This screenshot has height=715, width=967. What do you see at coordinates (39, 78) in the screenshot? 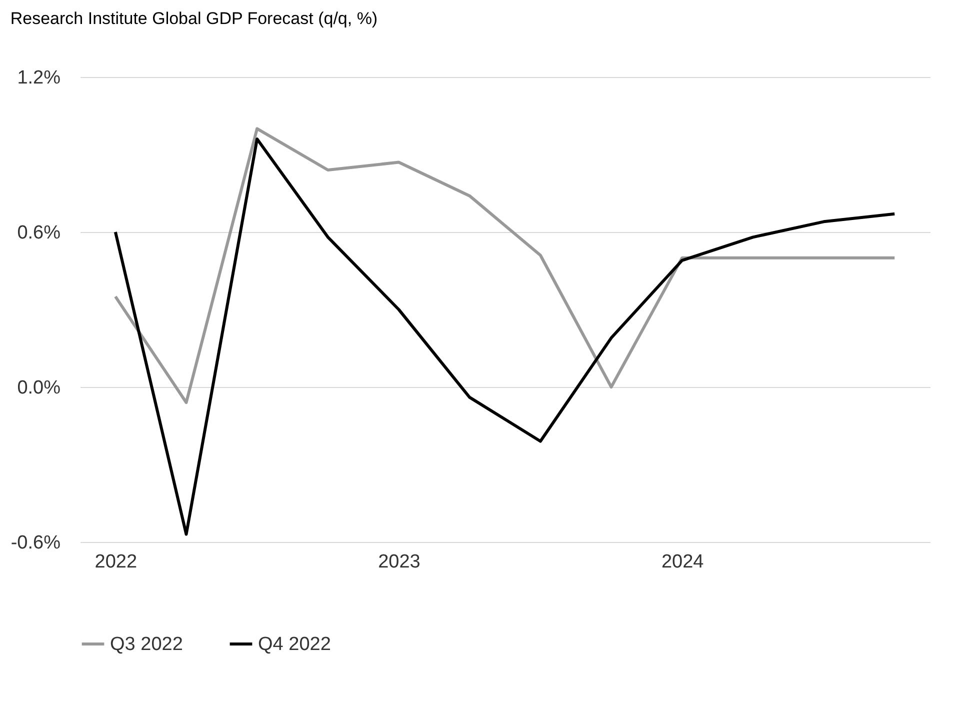
I see `y-tick-label: 1.2%` at bounding box center [39, 78].